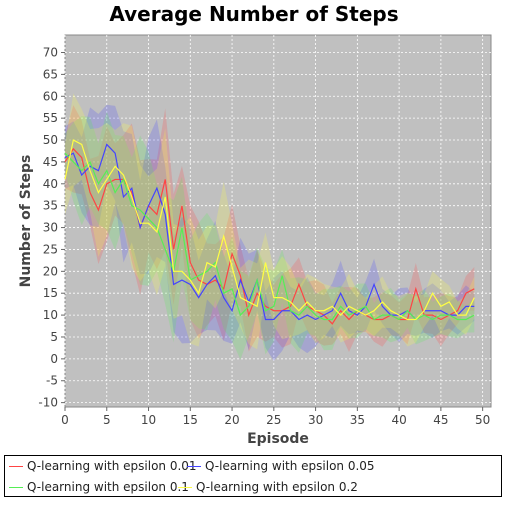 This screenshot has width=508, height=509. What do you see at coordinates (190, 420) in the screenshot?
I see `x-tick-label-3: 15` at bounding box center [190, 420].